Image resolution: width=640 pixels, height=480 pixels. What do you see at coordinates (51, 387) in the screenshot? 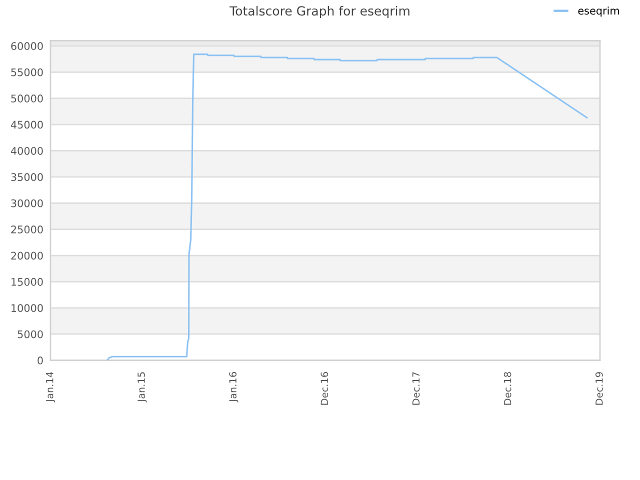
I see `x-tick-label: Jan.14` at bounding box center [51, 387].